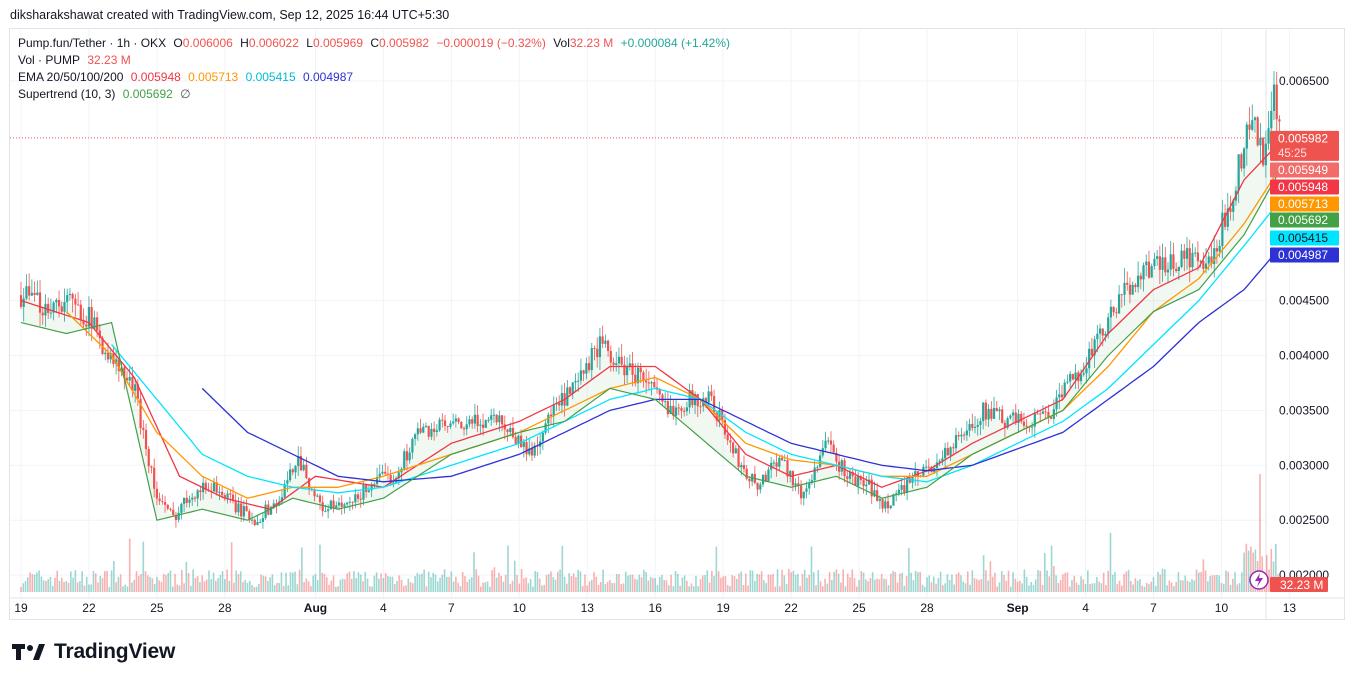 This screenshot has width=1355, height=681. Describe the element at coordinates (328, 77) in the screenshot. I see `ema200-value: 0.004987` at that location.